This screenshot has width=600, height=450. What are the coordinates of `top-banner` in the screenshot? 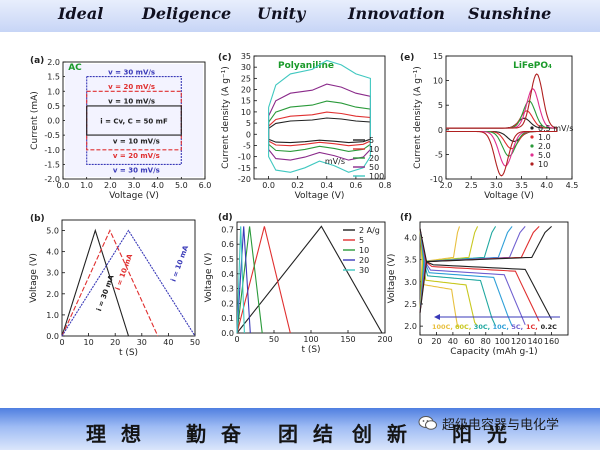 It's located at (300, 16).